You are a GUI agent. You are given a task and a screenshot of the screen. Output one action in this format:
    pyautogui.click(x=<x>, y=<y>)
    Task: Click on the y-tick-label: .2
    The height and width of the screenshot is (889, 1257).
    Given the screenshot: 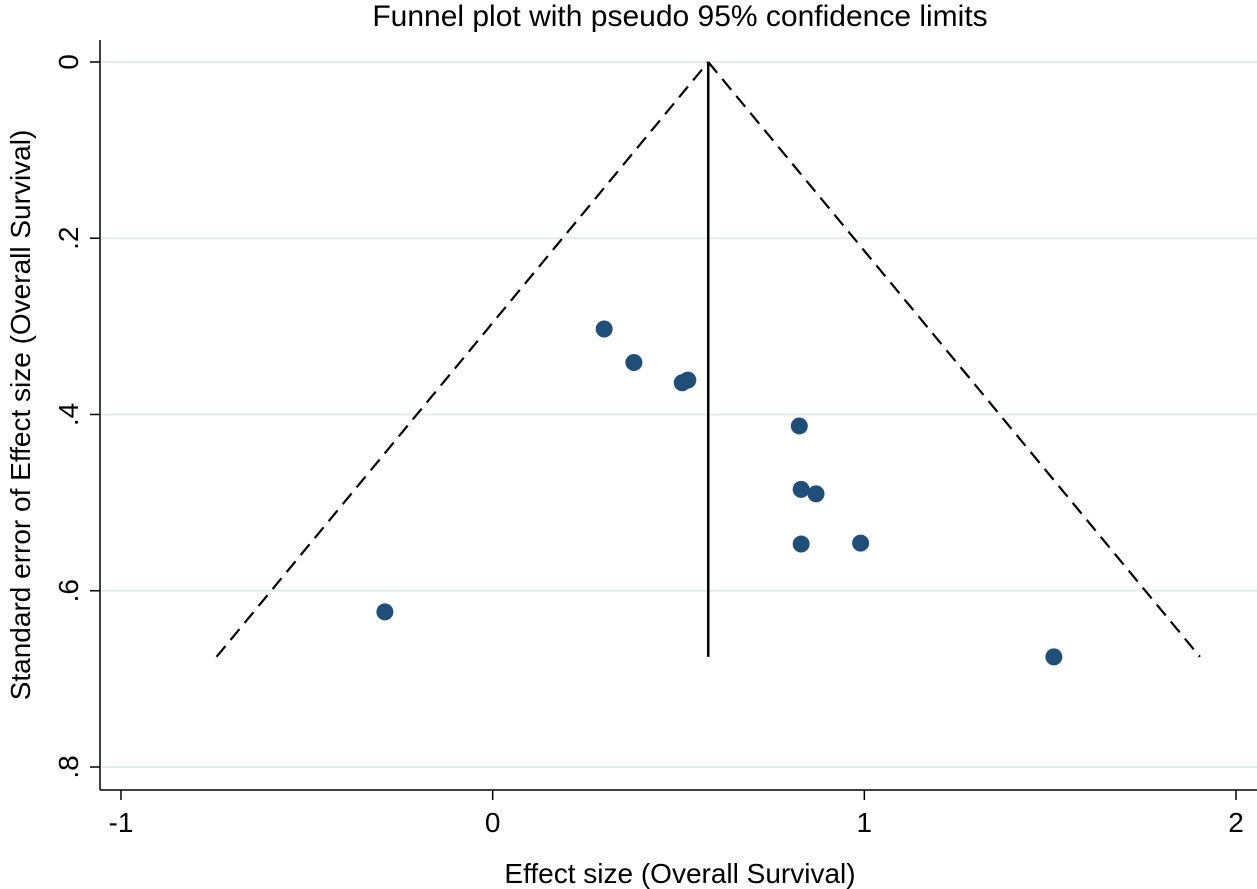 What is the action you would take?
    pyautogui.click(x=68, y=238)
    